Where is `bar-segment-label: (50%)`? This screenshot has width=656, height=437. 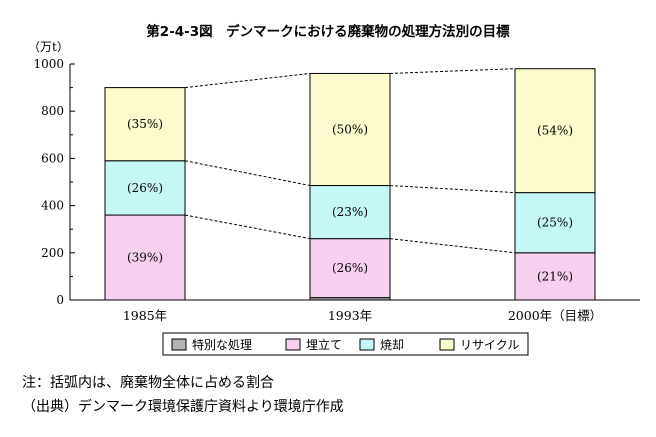 bar-segment-label: (50%) is located at coordinates (350, 129).